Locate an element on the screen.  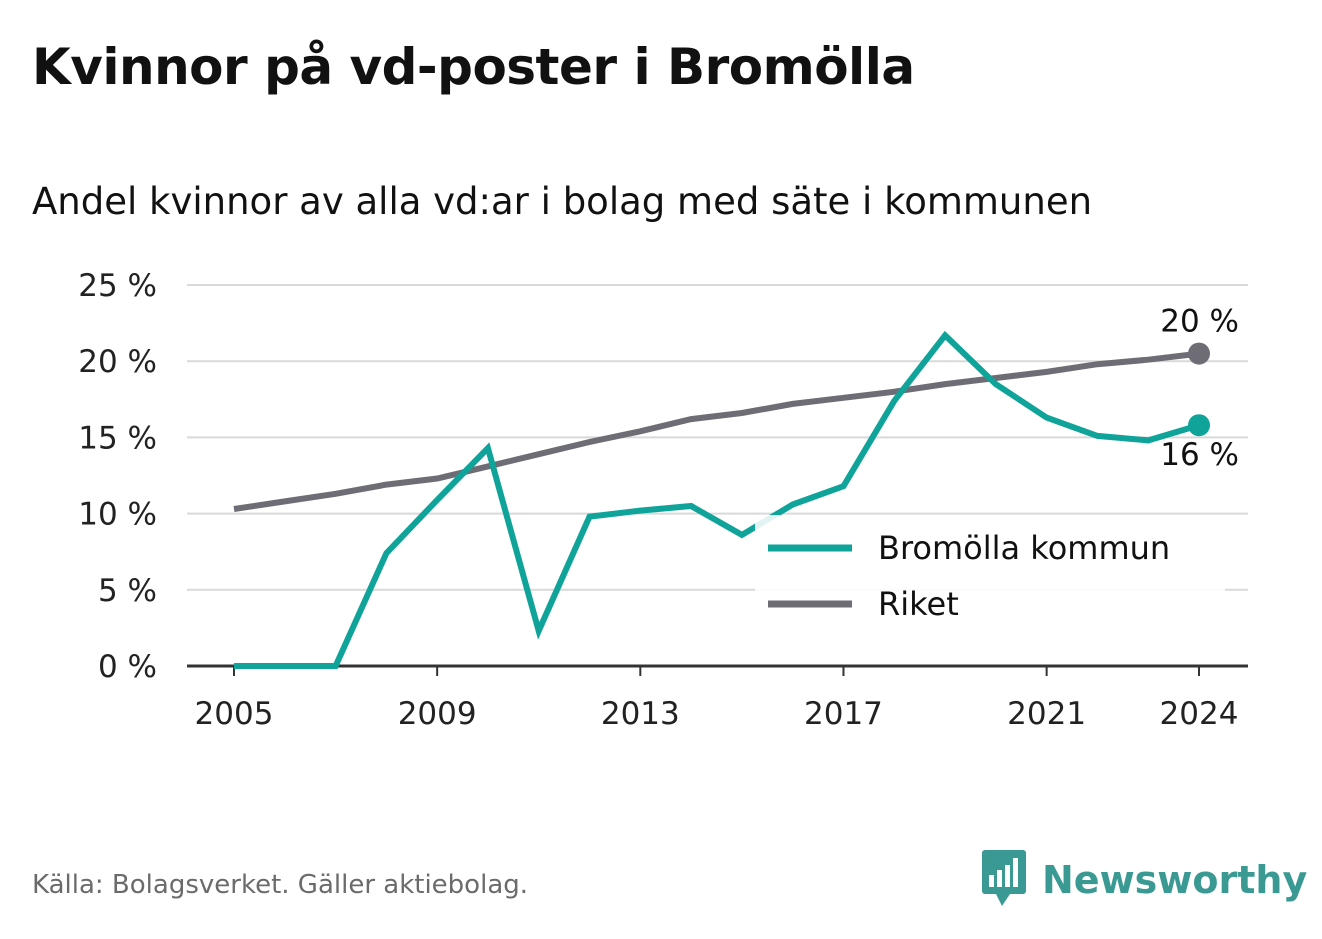
end-label-bromolla: 16 % is located at coordinates (1199, 455).